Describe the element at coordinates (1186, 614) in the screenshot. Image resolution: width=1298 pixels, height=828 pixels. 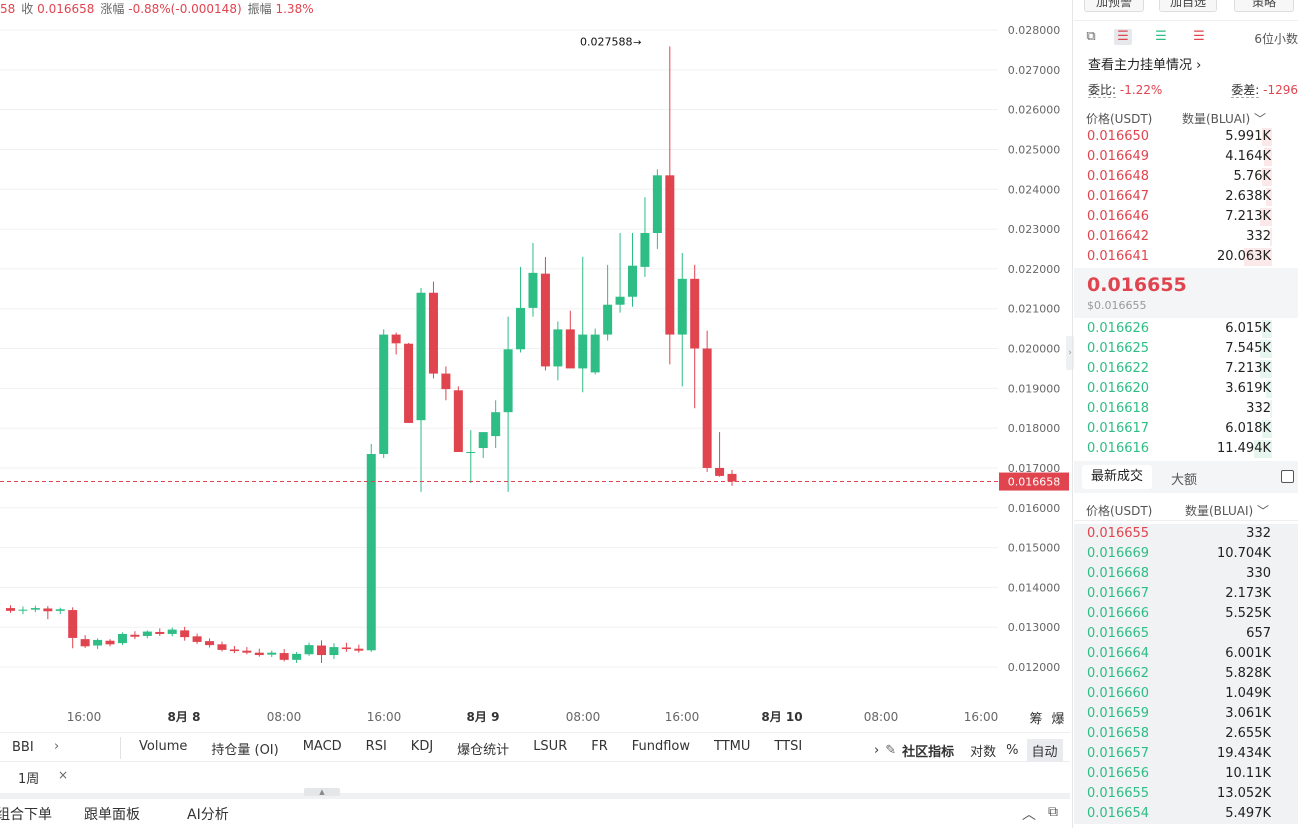
I see `orderbook-row: 0.016666 5.525K` at that location.